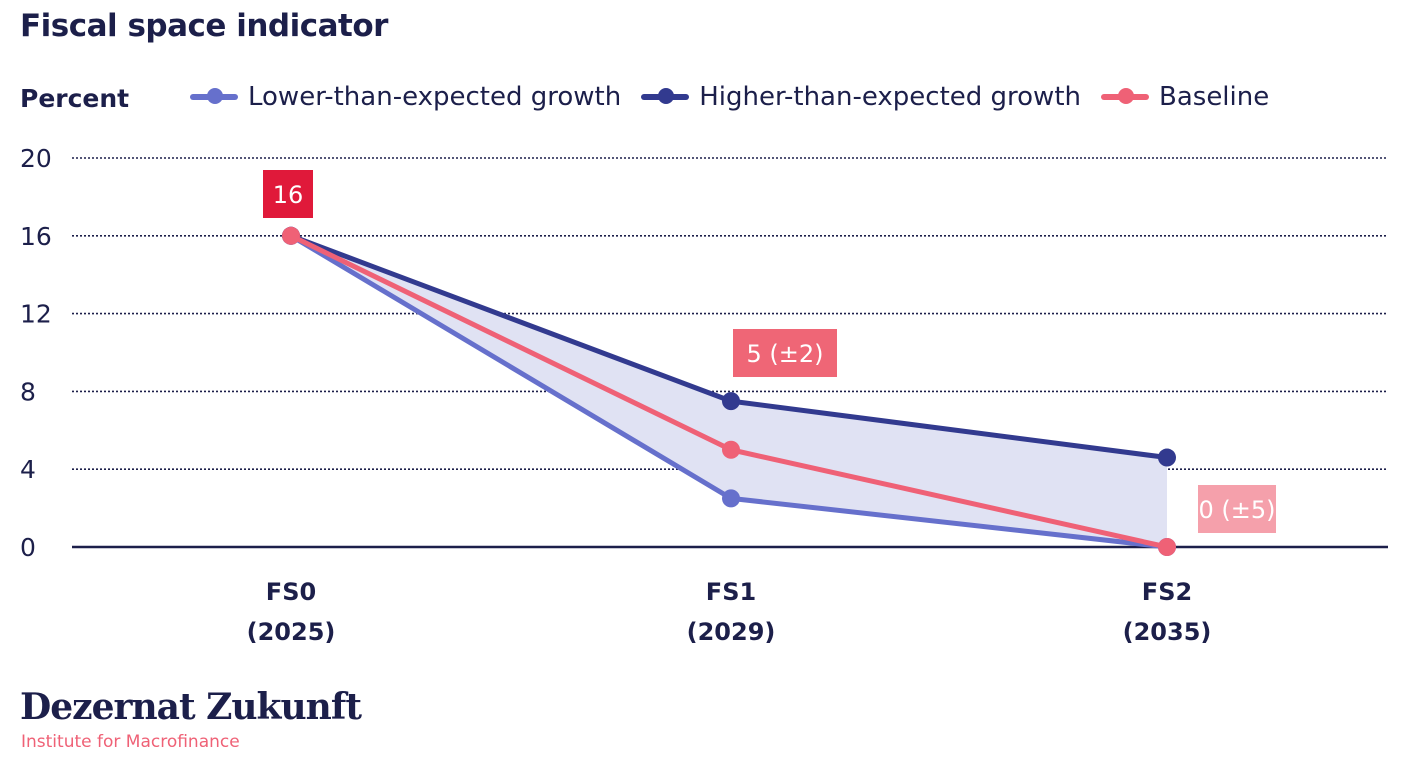  What do you see at coordinates (204, 26) in the screenshot?
I see `chart-title: Fiscal space indicator` at bounding box center [204, 26].